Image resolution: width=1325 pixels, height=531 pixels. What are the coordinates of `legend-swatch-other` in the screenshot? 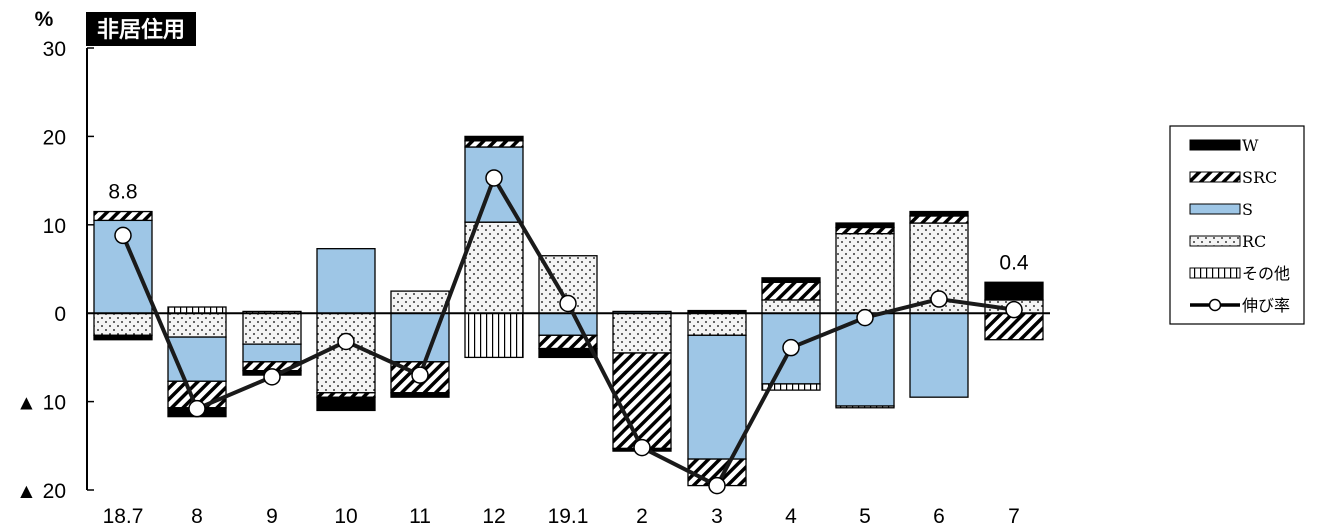 It's located at (1215, 273).